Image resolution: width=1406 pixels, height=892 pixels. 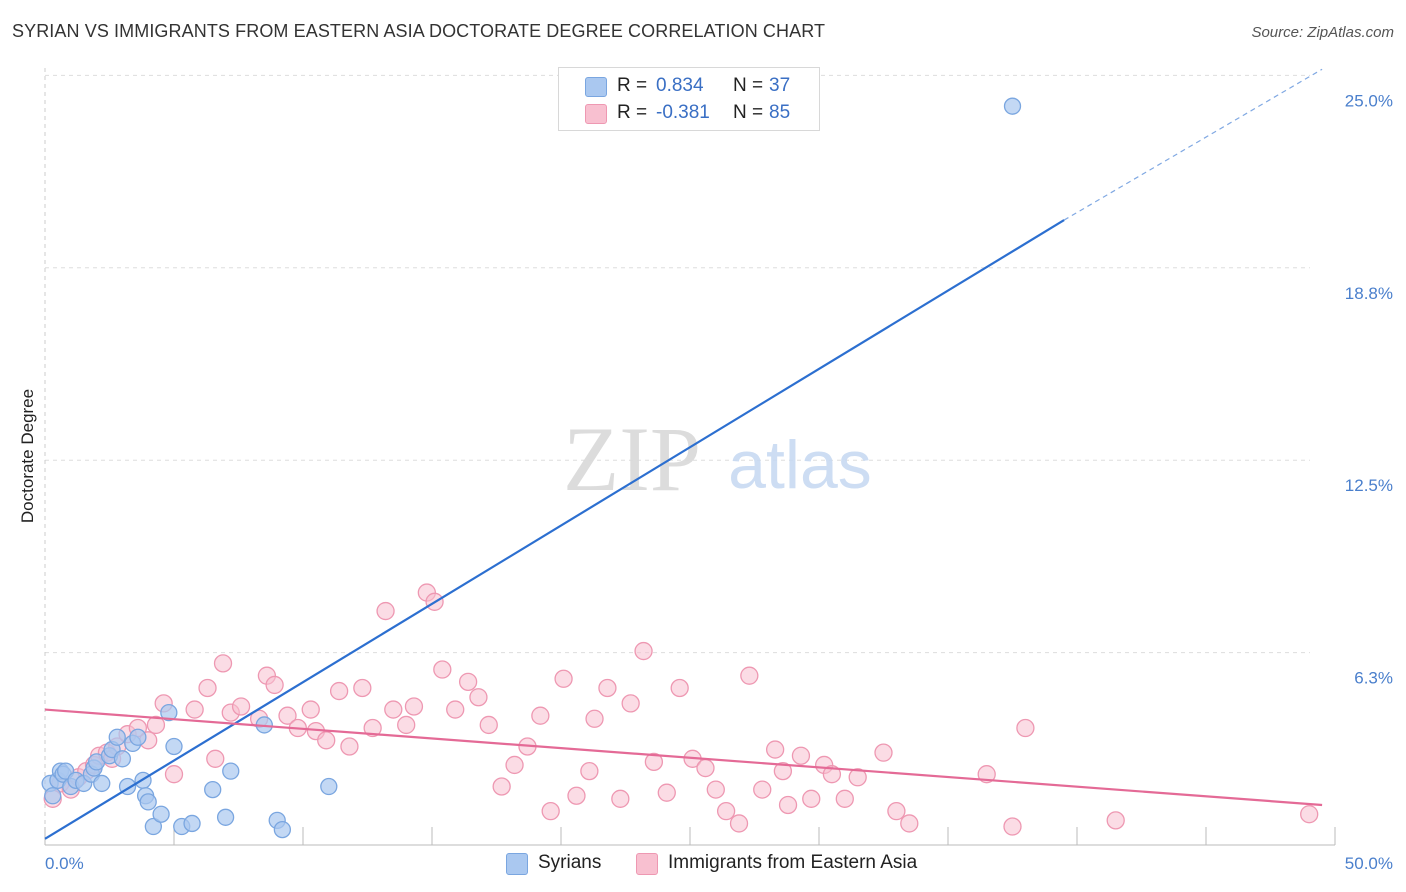 I want to click on x-tick-label: 0.0%, so click(x=64, y=863).